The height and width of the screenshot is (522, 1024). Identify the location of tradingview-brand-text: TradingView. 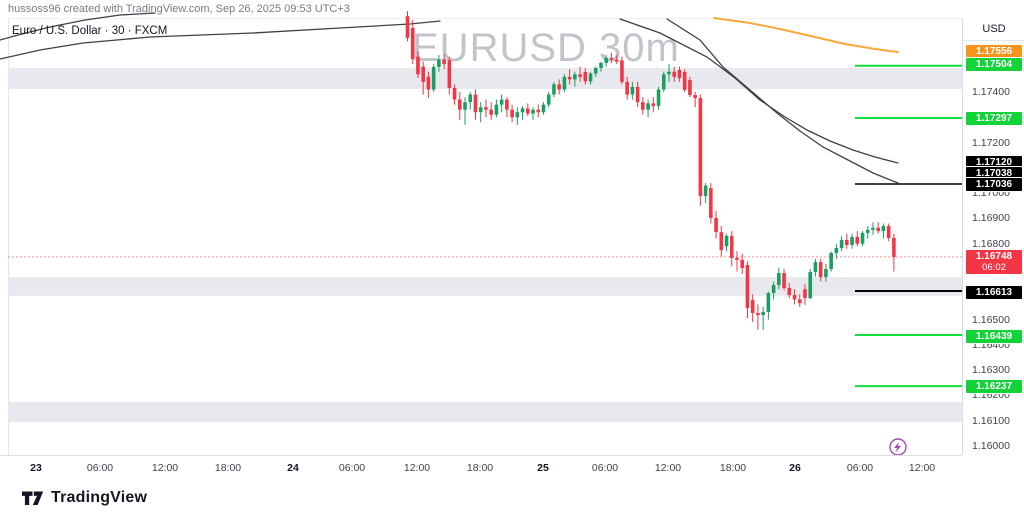
(99, 497).